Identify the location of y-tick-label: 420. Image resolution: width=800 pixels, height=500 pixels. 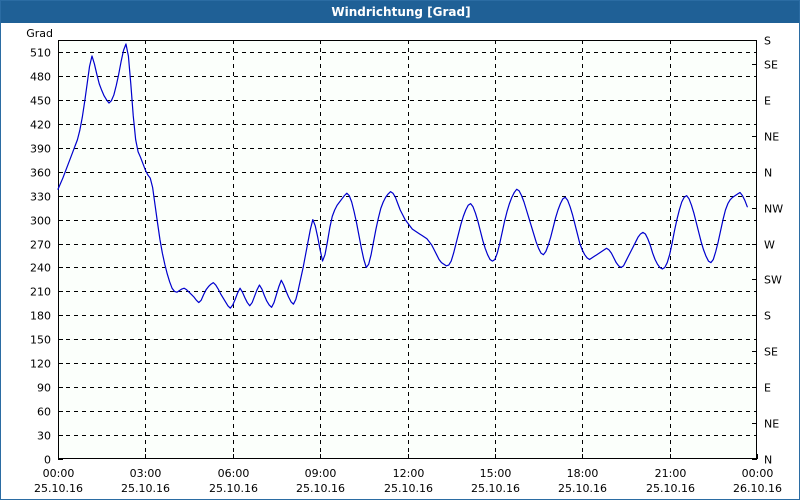
(40, 125).